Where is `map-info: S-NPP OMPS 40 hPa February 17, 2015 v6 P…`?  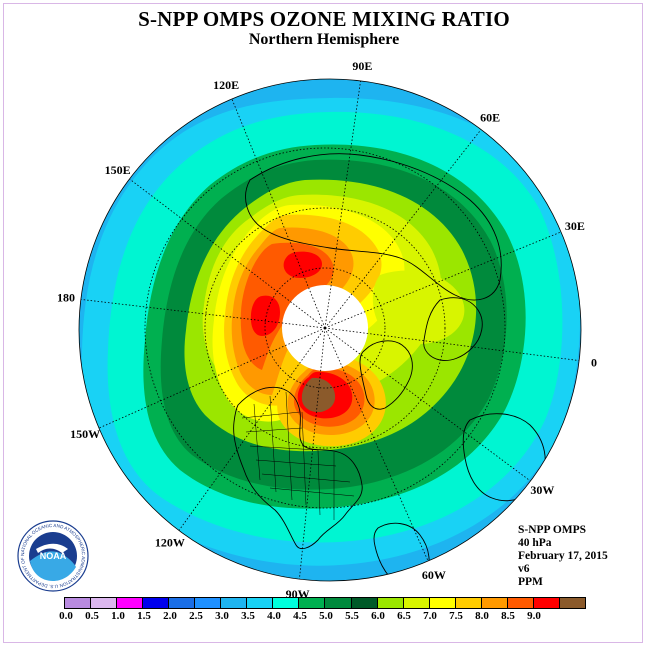 map-info: S-NPP OMPS 40 hPa February 17, 2015 v6 P… is located at coordinates (563, 556).